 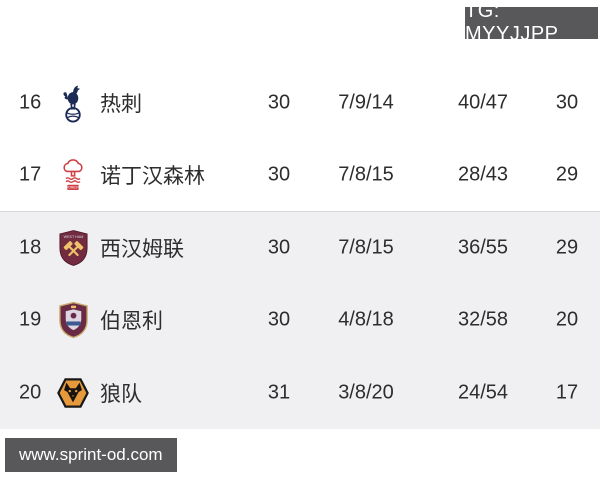 What do you see at coordinates (279, 392) in the screenshot?
I see `played-value: 31` at bounding box center [279, 392].